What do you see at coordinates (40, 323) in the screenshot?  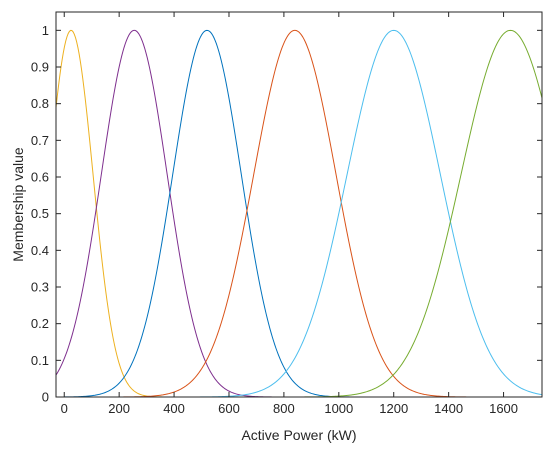 I see `y-tick-label: 0.2` at bounding box center [40, 323].